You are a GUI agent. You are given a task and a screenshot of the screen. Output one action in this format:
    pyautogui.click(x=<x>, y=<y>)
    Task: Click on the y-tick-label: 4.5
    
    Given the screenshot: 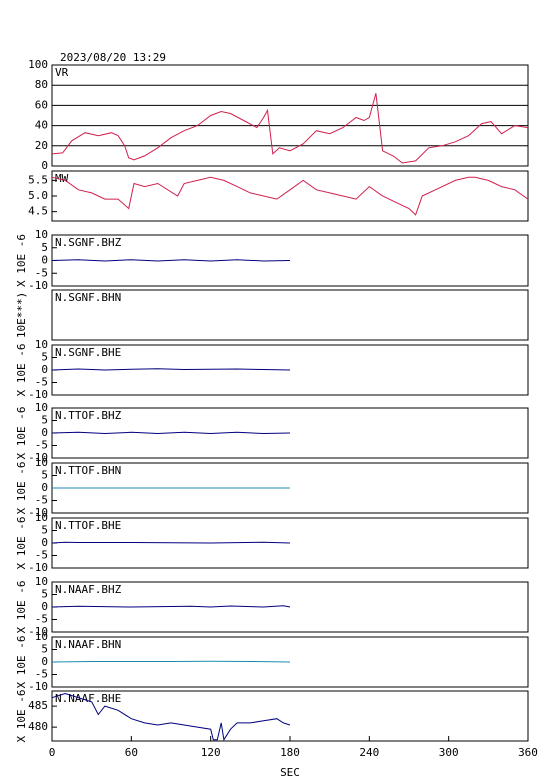 What is the action you would take?
    pyautogui.click(x=38, y=211)
    